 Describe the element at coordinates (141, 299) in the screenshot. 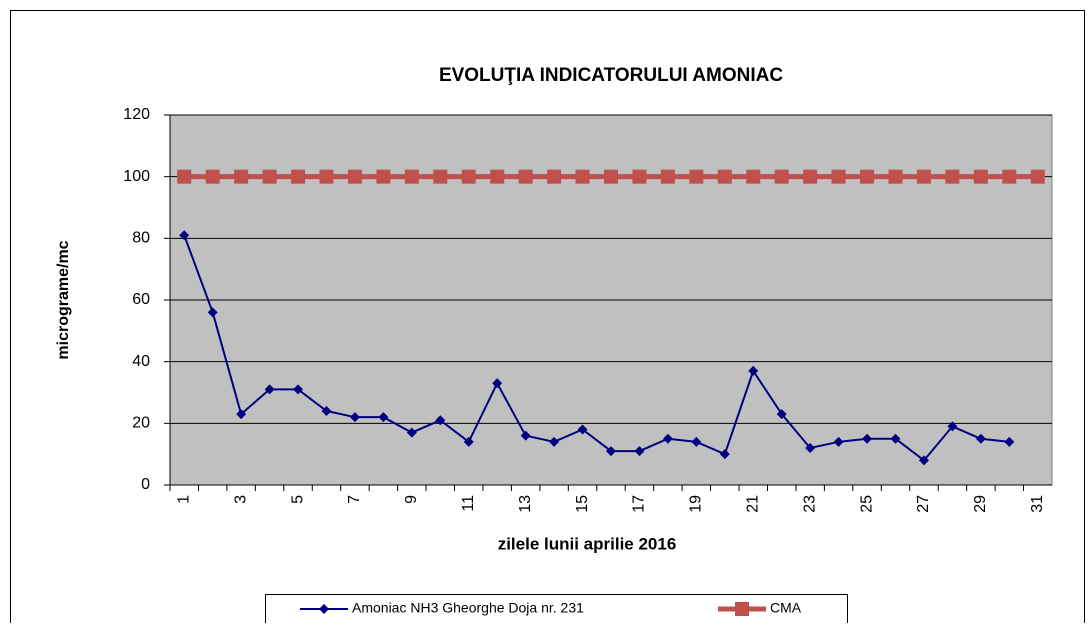

I see `y-tick-label: 60` at that location.